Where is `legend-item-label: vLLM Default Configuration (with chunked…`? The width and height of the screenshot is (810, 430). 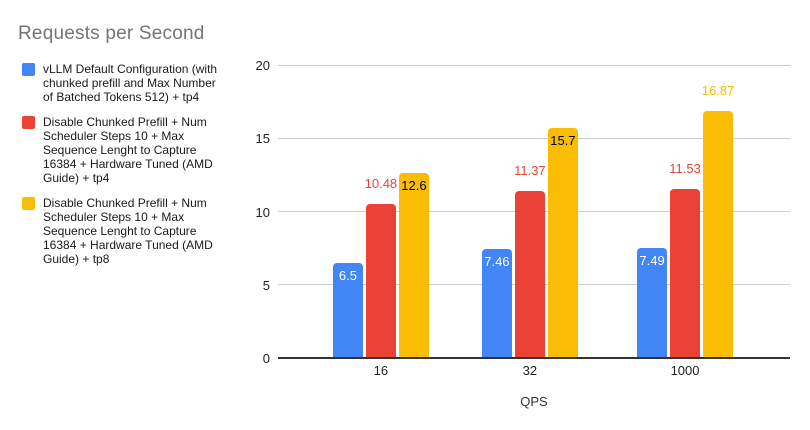 legend-item-label: vLLM Default Configuration (with chunked… is located at coordinates (130, 83).